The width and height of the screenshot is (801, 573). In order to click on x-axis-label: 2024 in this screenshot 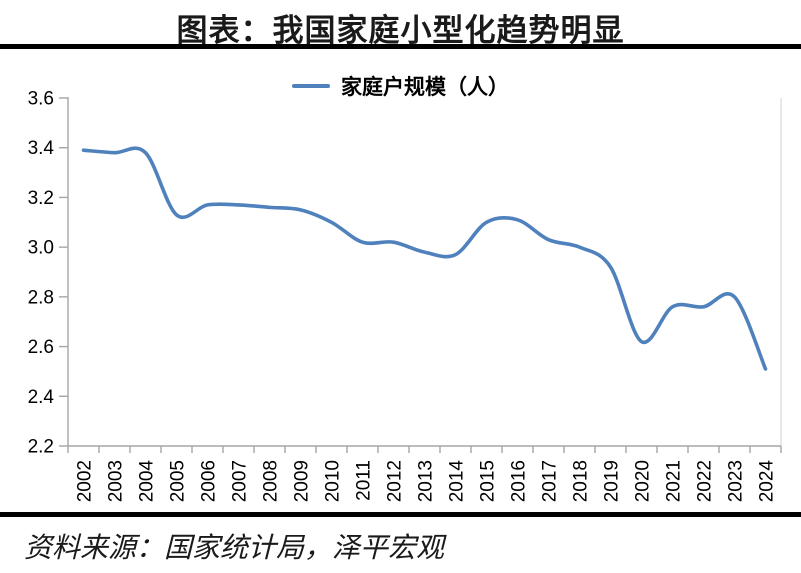, I will do `click(767, 481)`.